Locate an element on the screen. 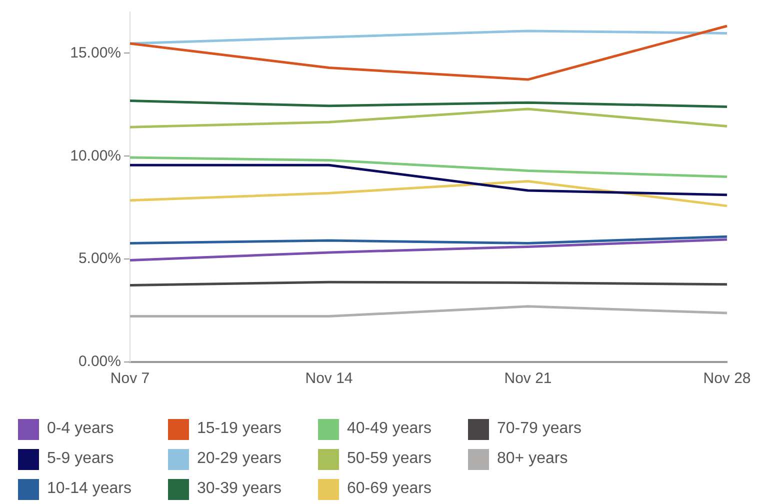 The height and width of the screenshot is (504, 773). y-tick-label: 0.00% is located at coordinates (99, 361).